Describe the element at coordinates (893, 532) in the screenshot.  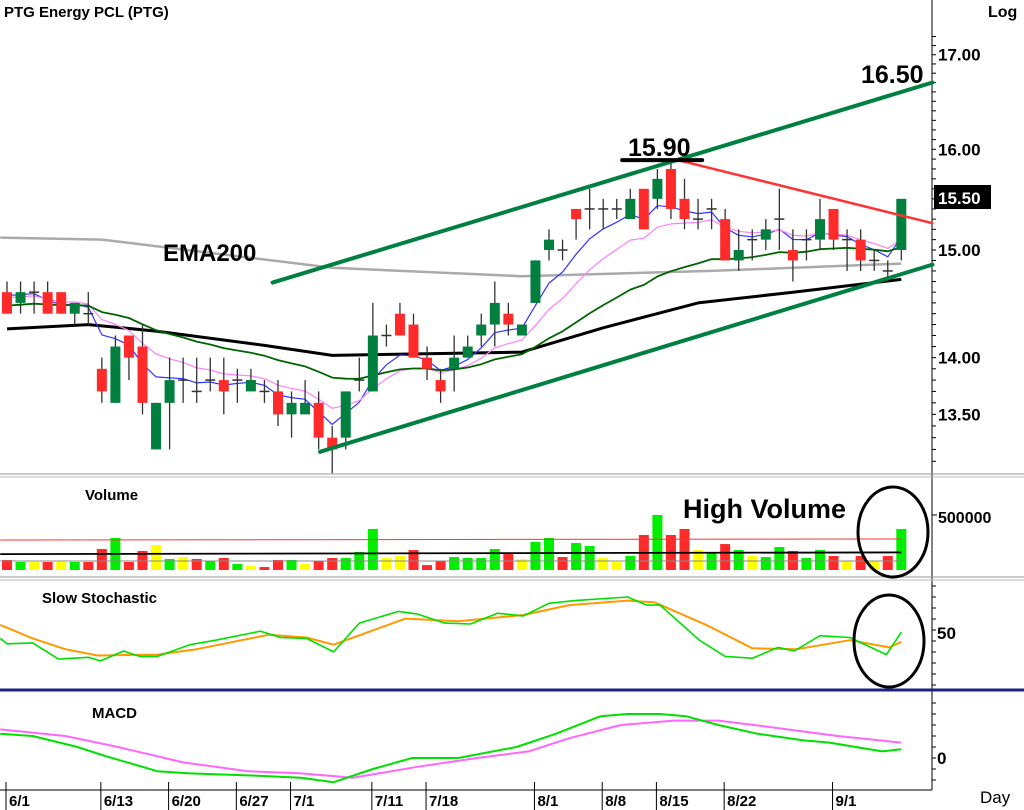
I see `high-volume-circle` at that location.